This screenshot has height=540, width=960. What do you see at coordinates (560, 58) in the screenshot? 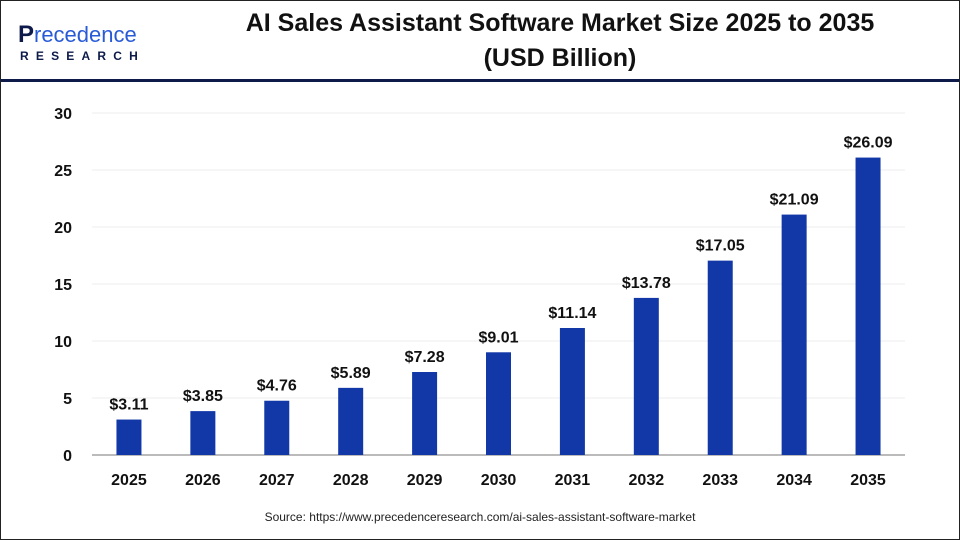
I see `title-line-2: (USD Billion)` at bounding box center [560, 58].